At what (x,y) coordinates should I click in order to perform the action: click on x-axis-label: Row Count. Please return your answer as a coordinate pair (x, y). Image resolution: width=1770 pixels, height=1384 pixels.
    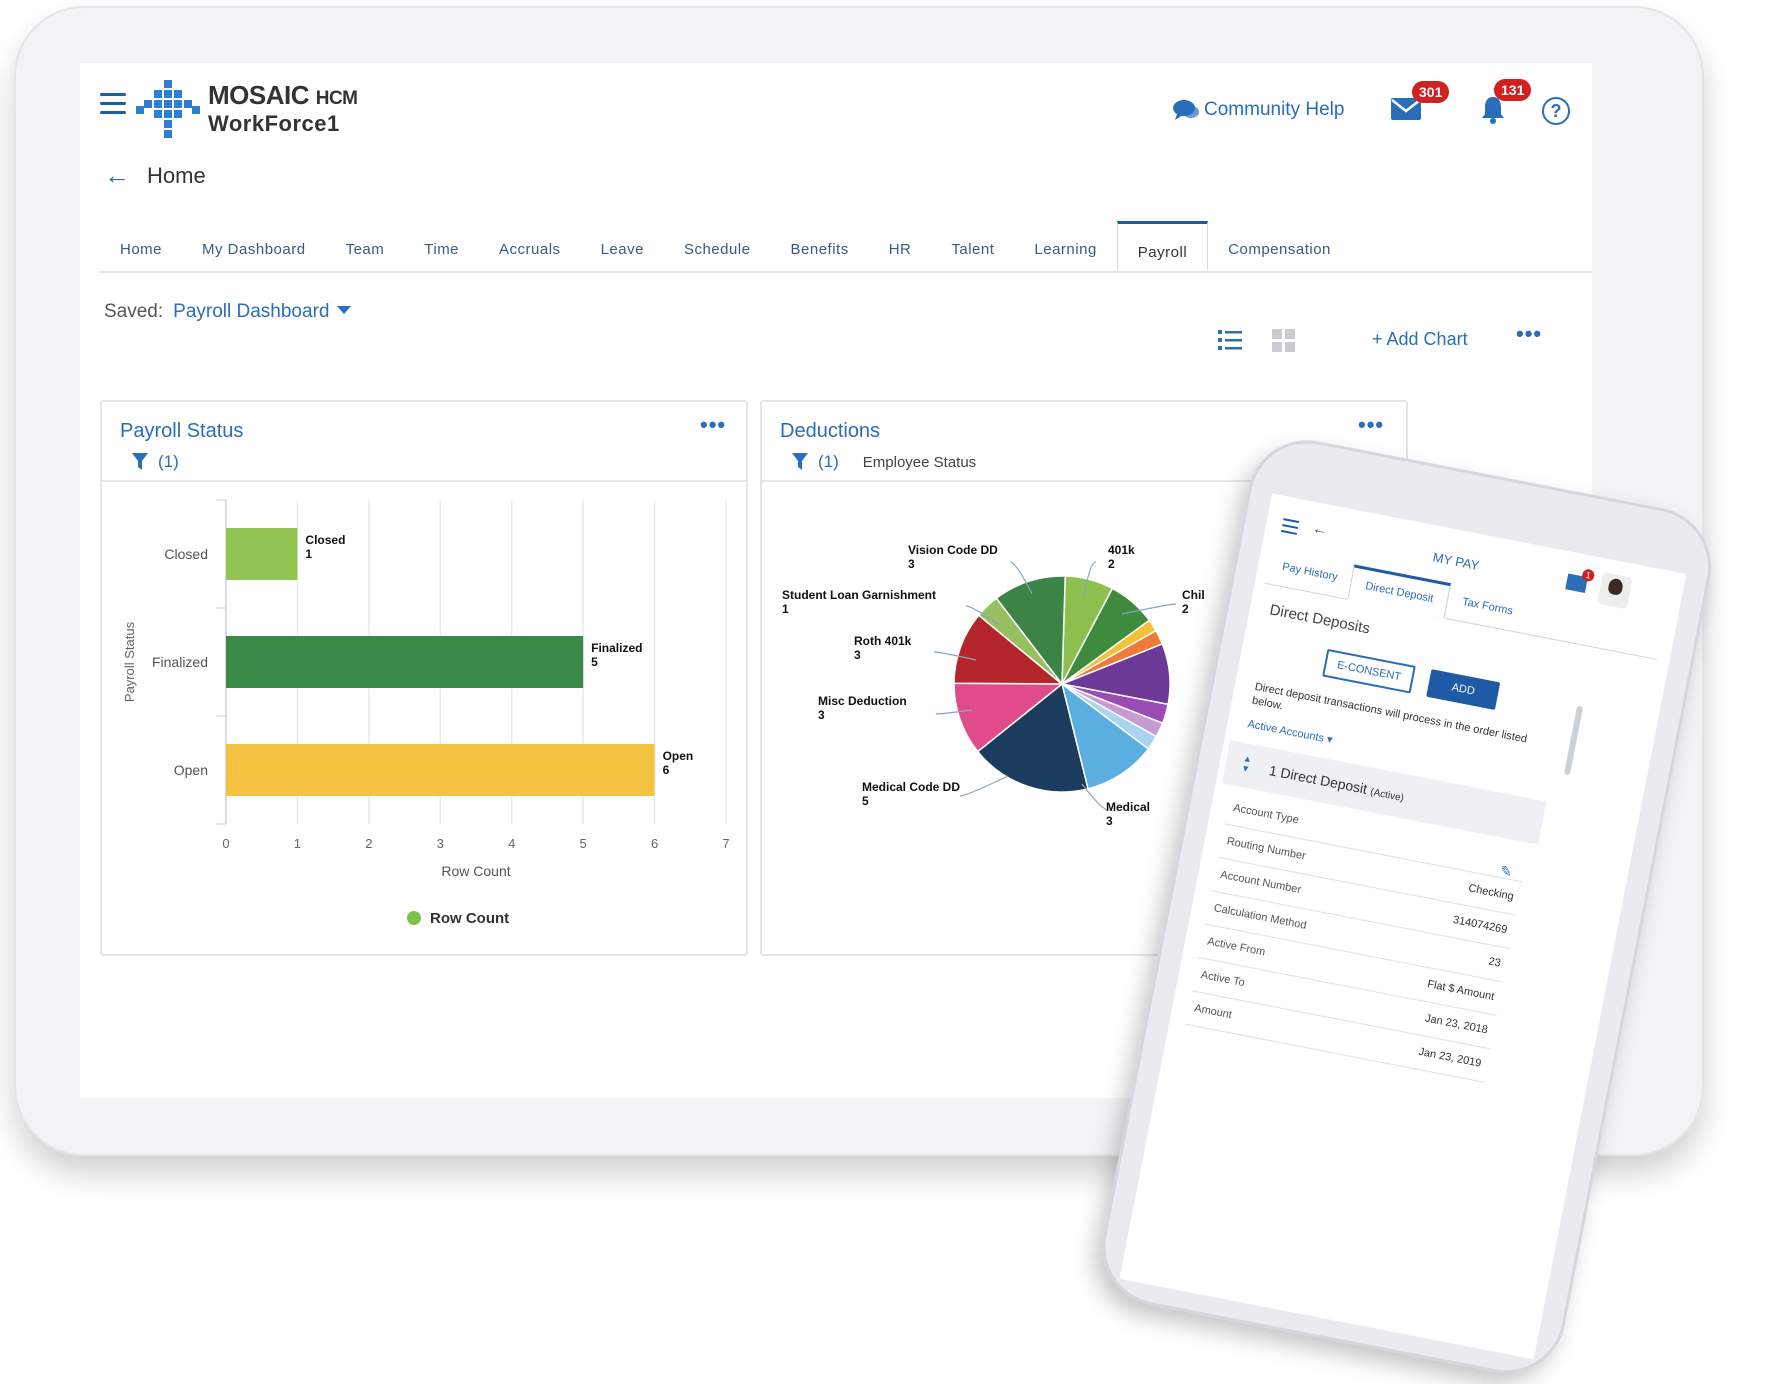
    Looking at the image, I should click on (475, 871).